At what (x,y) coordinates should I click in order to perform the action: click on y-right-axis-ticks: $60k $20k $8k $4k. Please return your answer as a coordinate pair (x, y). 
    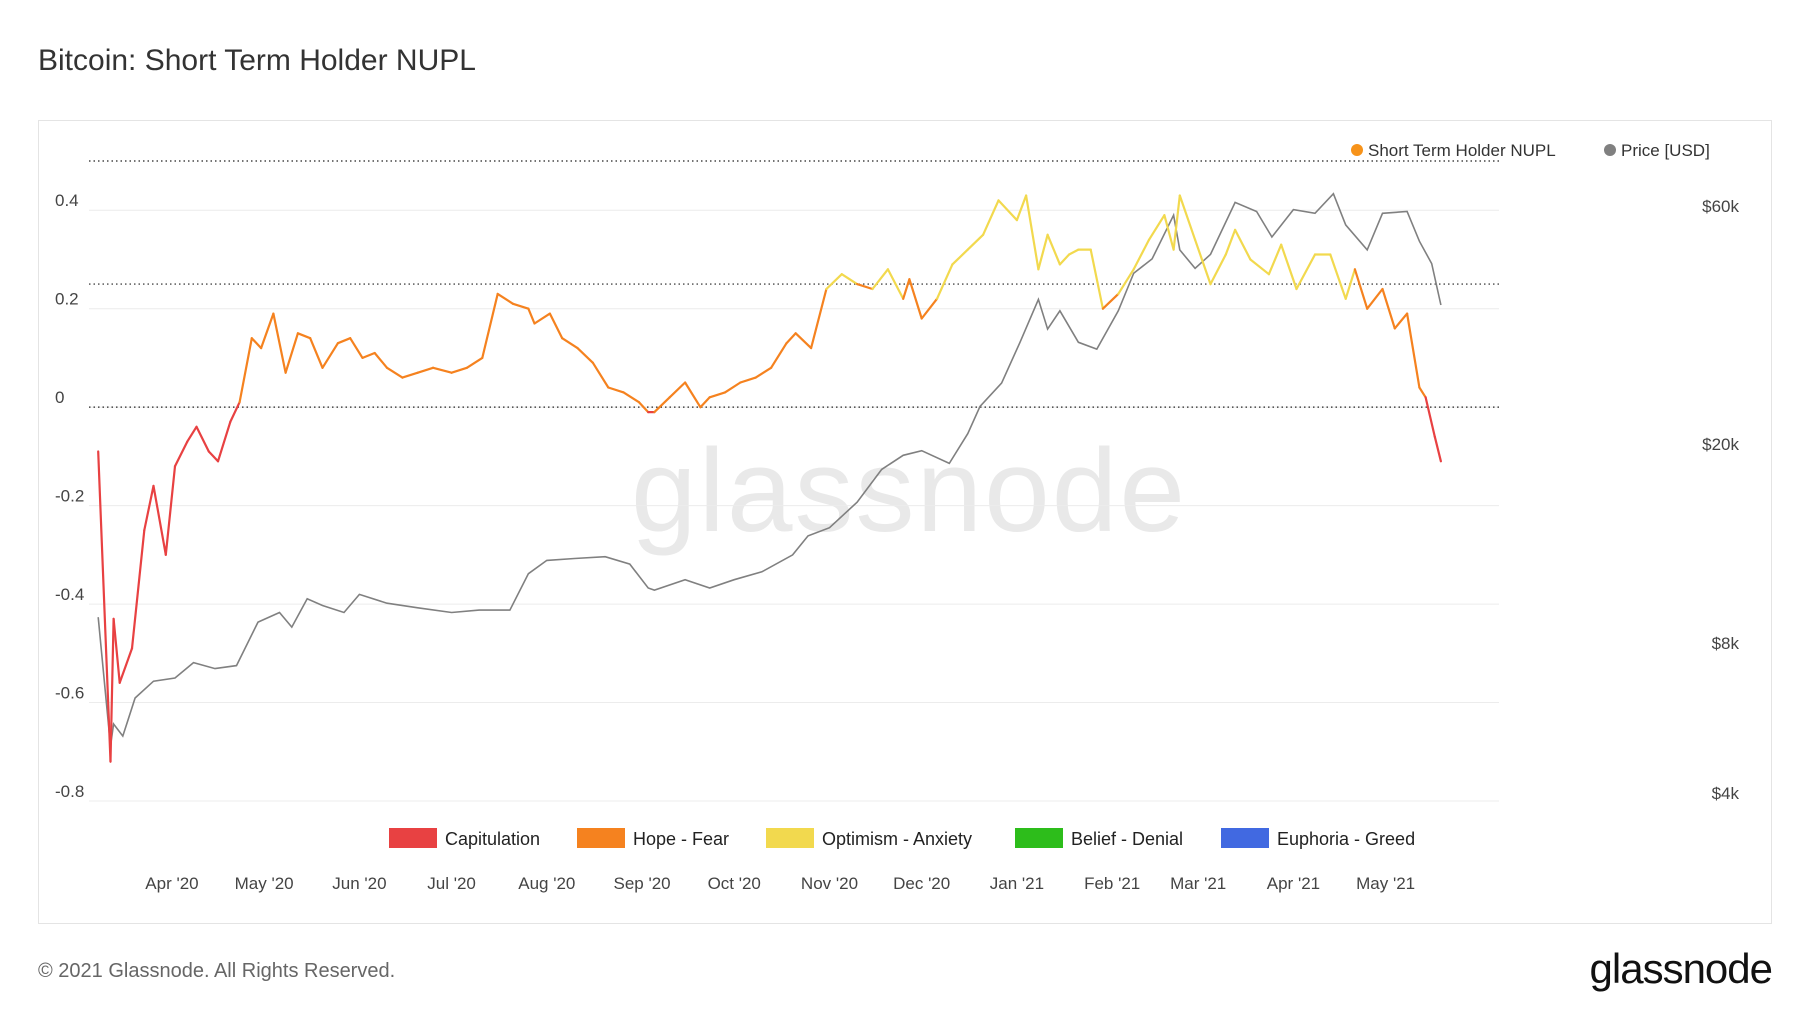
    Looking at the image, I should click on (1720, 500).